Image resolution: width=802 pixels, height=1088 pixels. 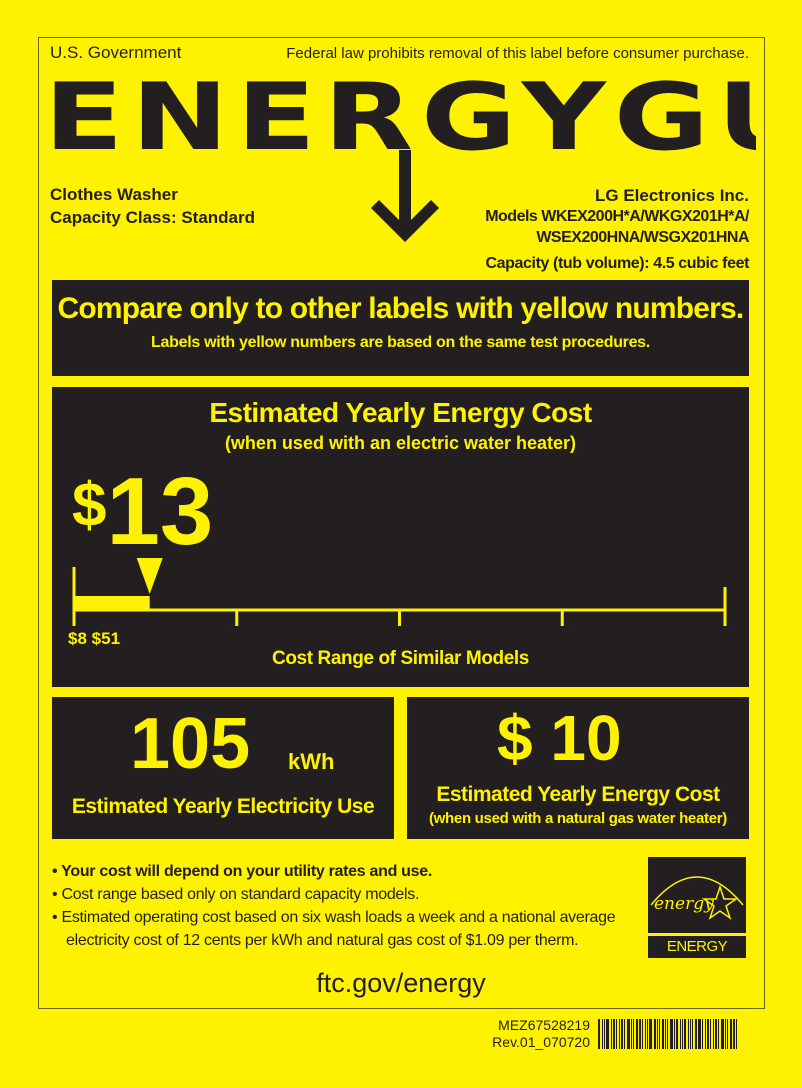 I want to click on models-line1: Models WKEX200H*A/WKGX201H*A/, so click(x=617, y=216).